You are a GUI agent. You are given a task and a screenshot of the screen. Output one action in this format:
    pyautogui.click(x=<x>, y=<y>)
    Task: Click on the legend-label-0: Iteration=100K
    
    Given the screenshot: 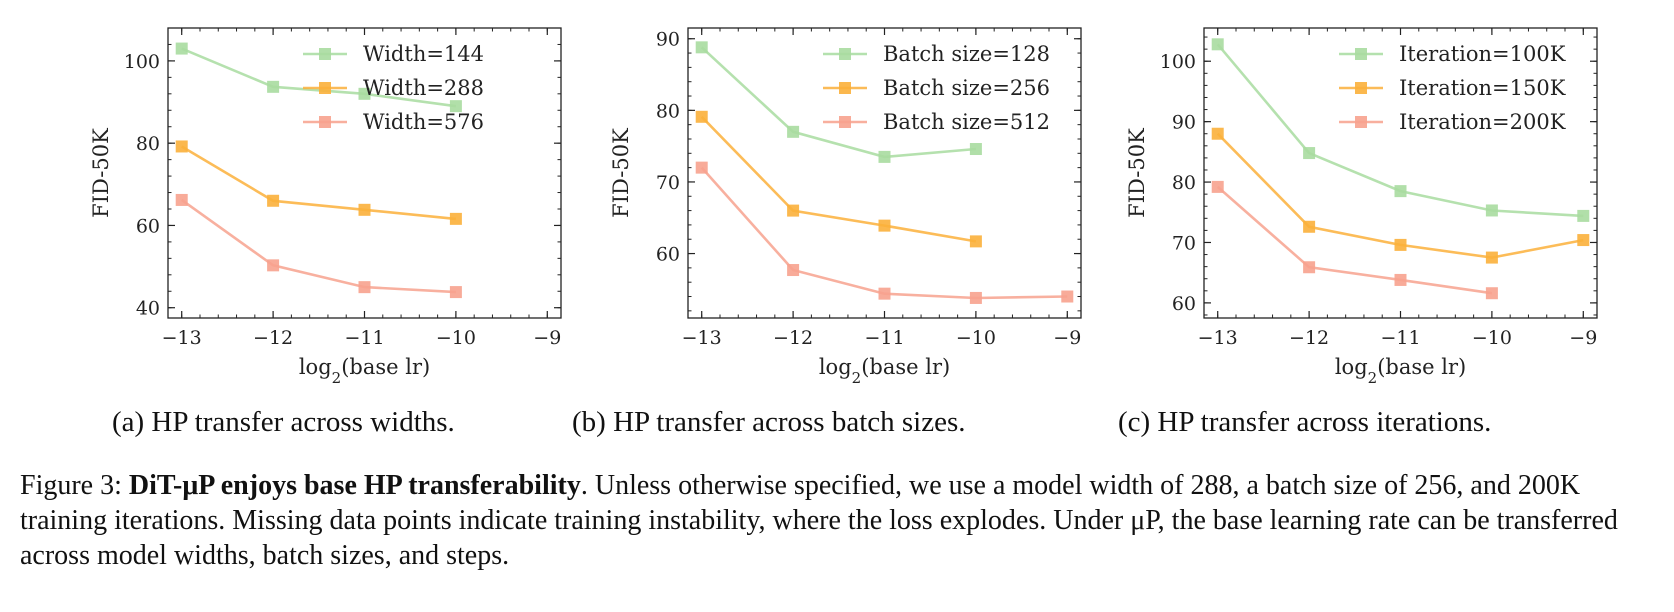 What is the action you would take?
    pyautogui.click(x=1482, y=54)
    